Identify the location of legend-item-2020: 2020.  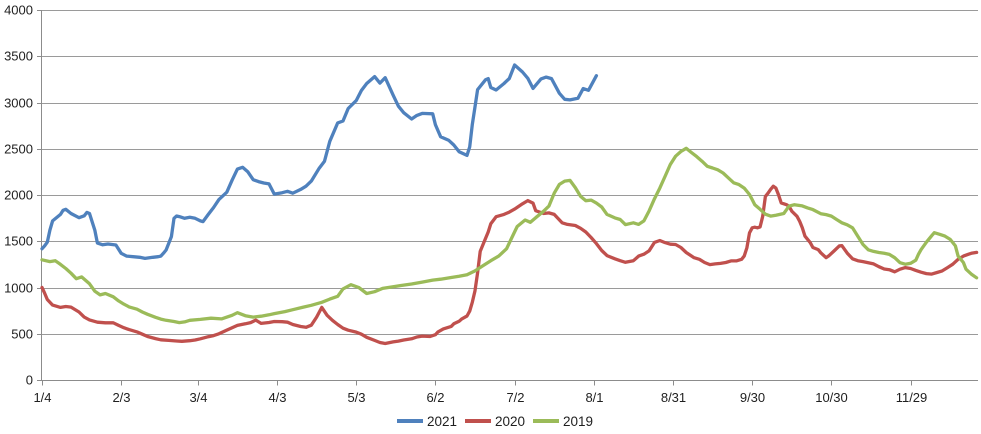
(495, 421).